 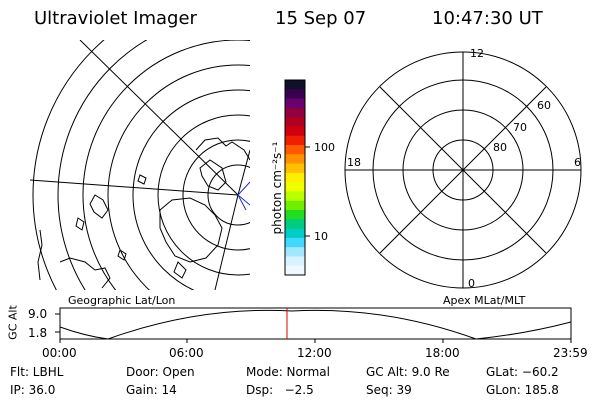 What do you see at coordinates (577, 162) in the screenshot?
I see `mlt-label-6: 6` at bounding box center [577, 162].